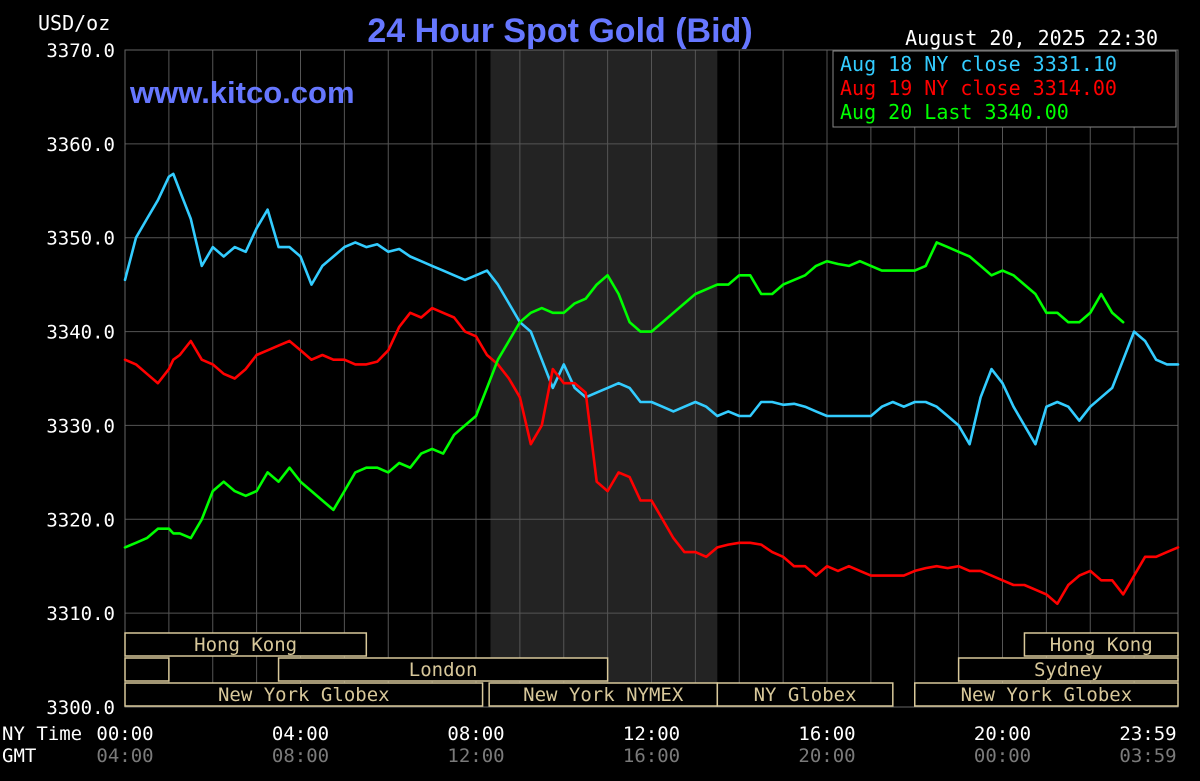  Describe the element at coordinates (300, 734) in the screenshot. I see `x-tick-label-ny: 04:00` at that location.